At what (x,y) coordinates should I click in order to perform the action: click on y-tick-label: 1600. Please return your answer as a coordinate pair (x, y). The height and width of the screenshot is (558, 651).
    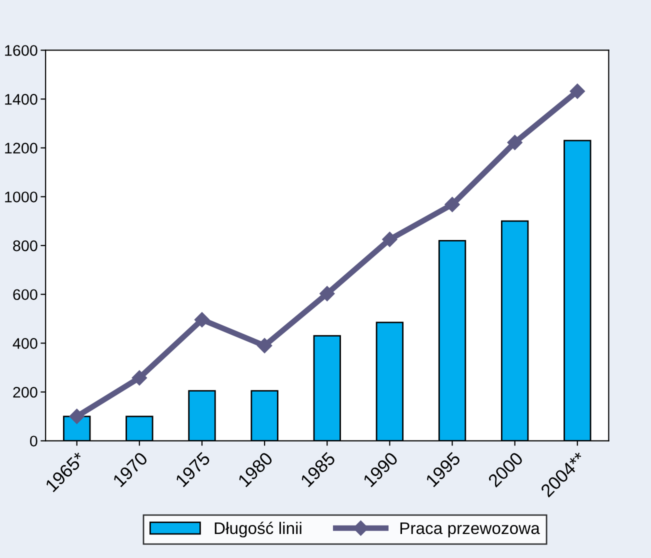
    Looking at the image, I should click on (21, 50).